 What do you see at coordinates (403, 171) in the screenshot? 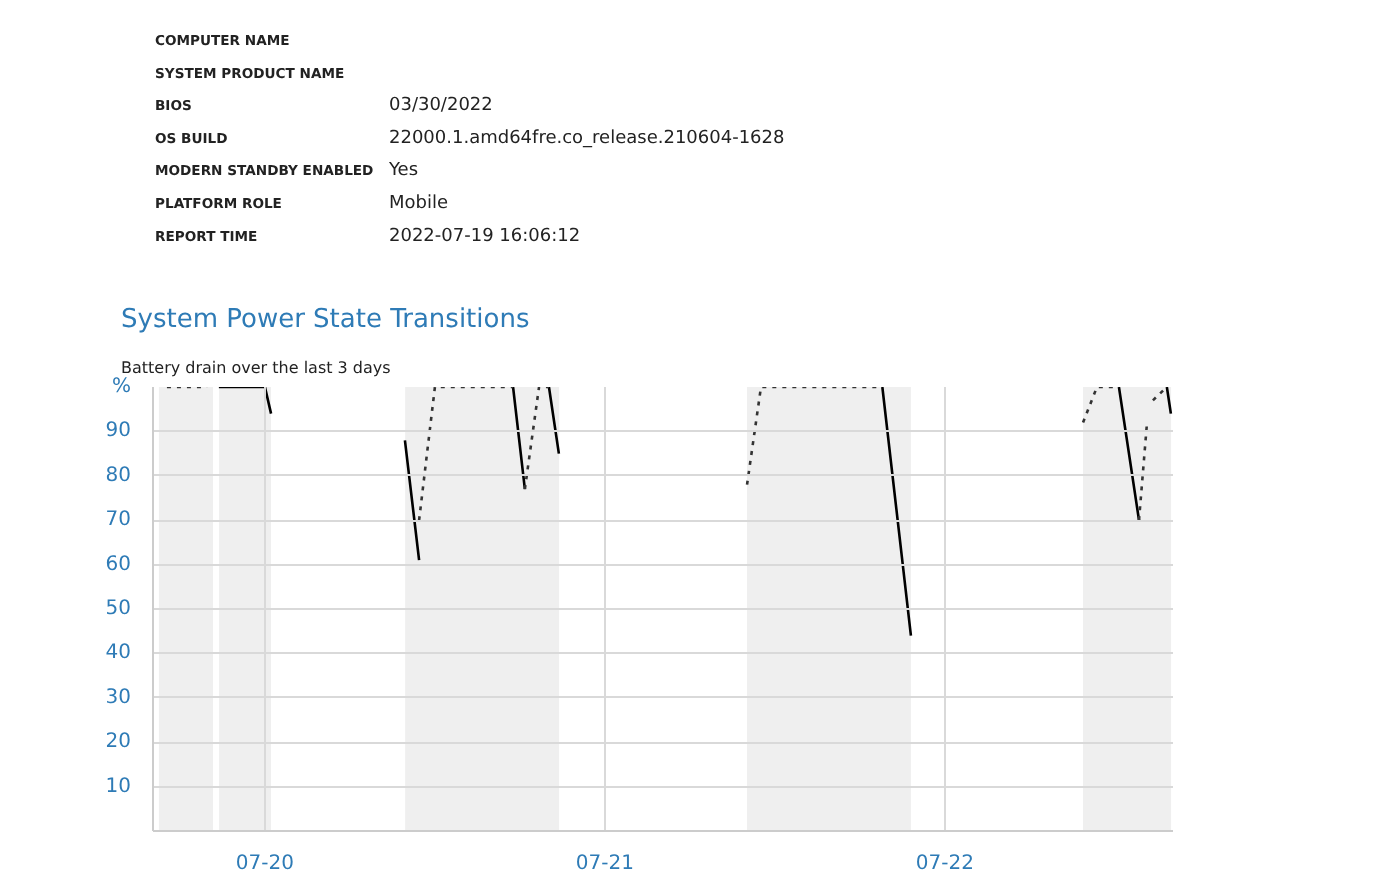
I see `text: Yes` at bounding box center [403, 171].